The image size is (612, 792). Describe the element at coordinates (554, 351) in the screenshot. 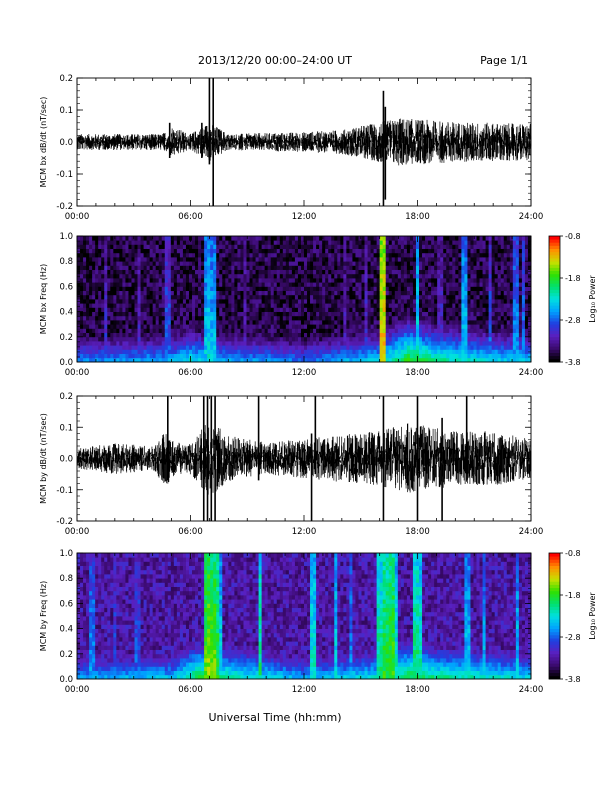

I see `colorbar-swatch` at that location.